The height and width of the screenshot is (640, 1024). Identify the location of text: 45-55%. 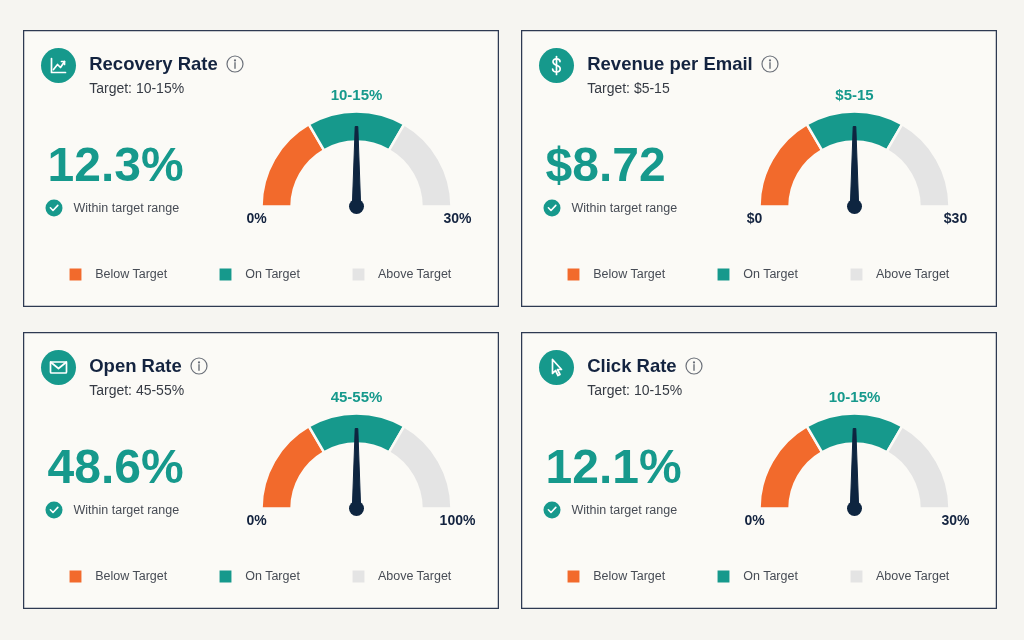
(356, 396).